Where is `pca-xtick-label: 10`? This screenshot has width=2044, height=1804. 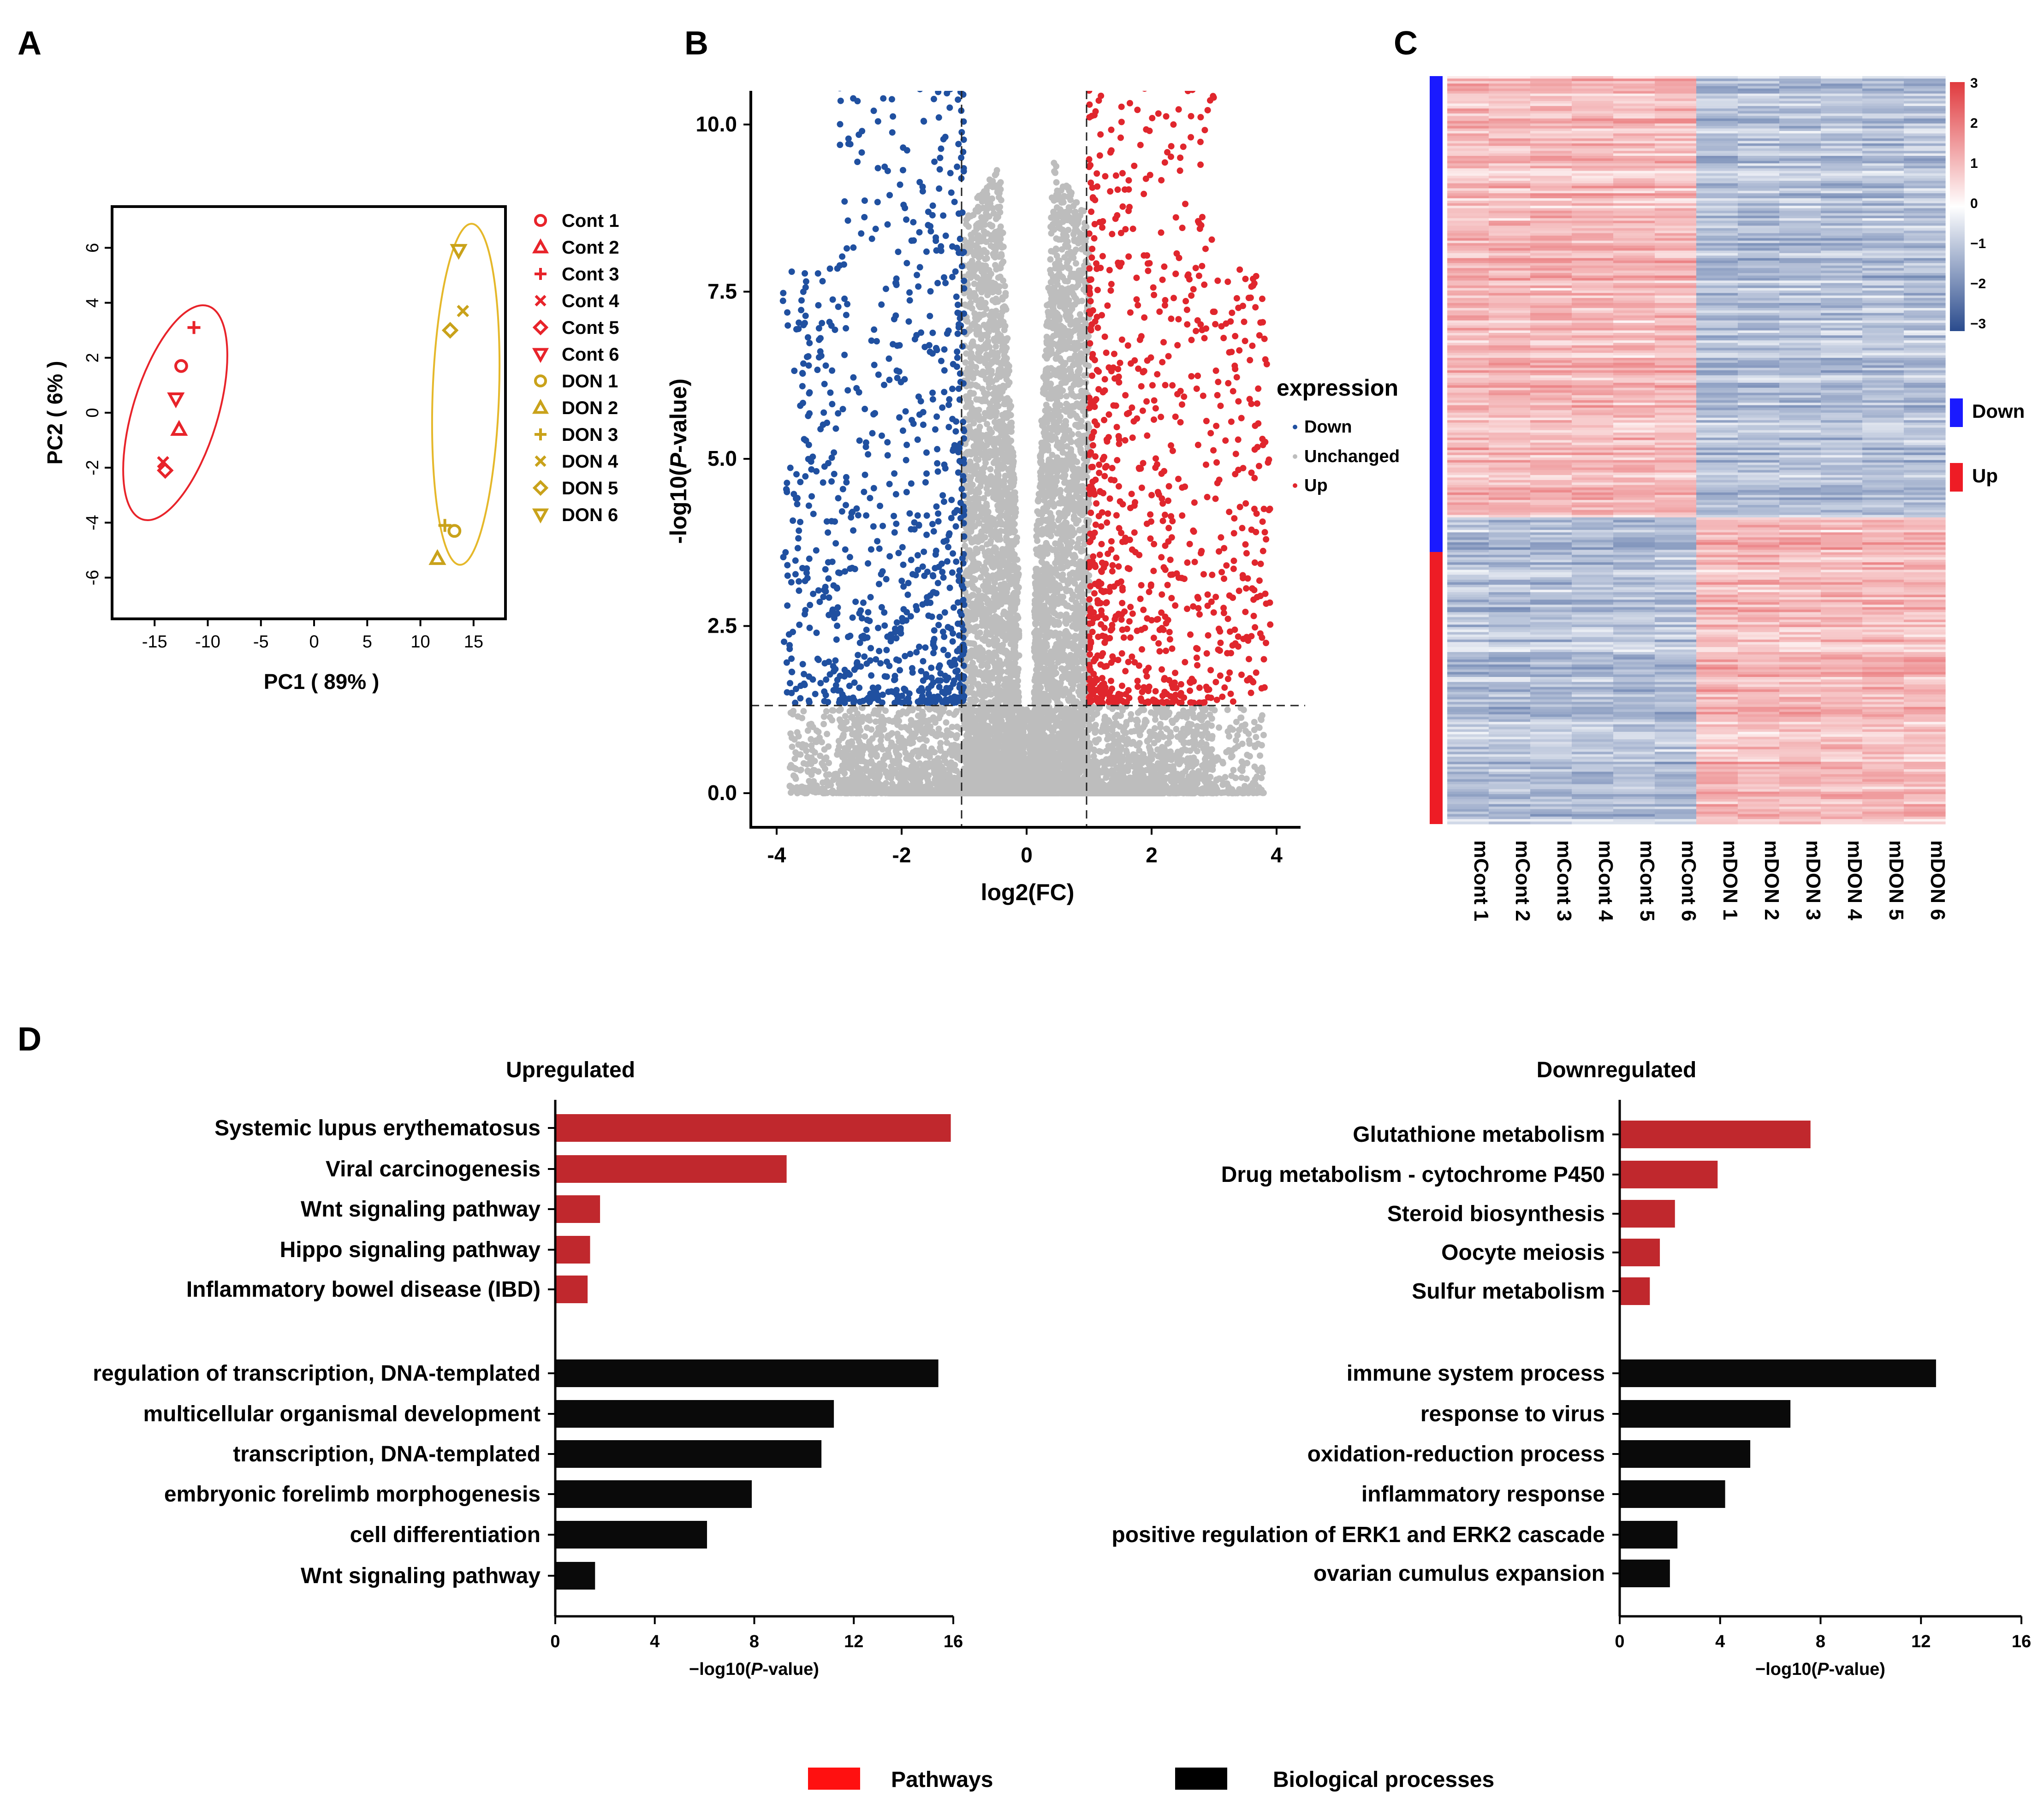 pca-xtick-label: 10 is located at coordinates (420, 642).